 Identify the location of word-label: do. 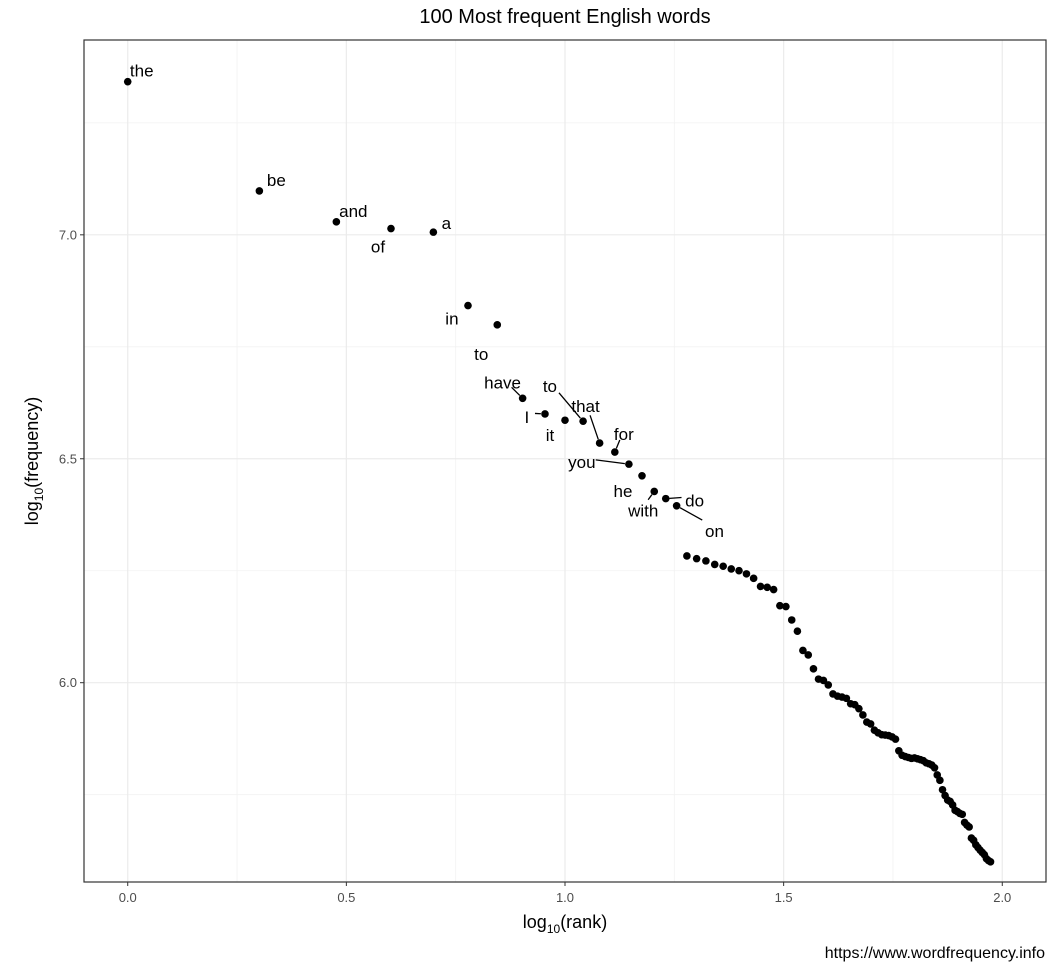
(694, 501).